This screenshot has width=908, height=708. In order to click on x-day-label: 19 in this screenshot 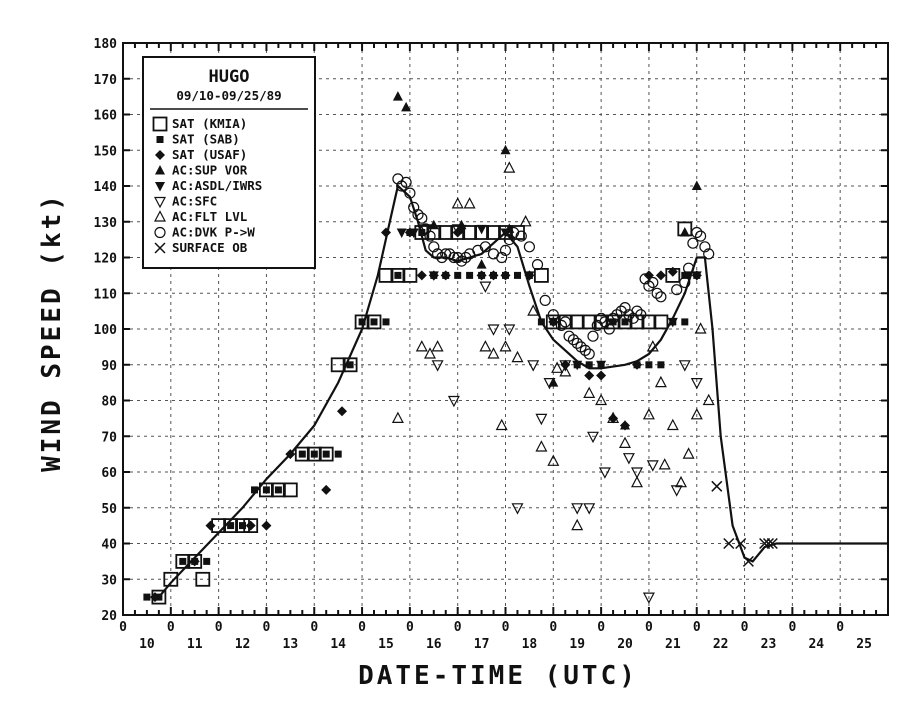, I will do `click(577, 644)`.